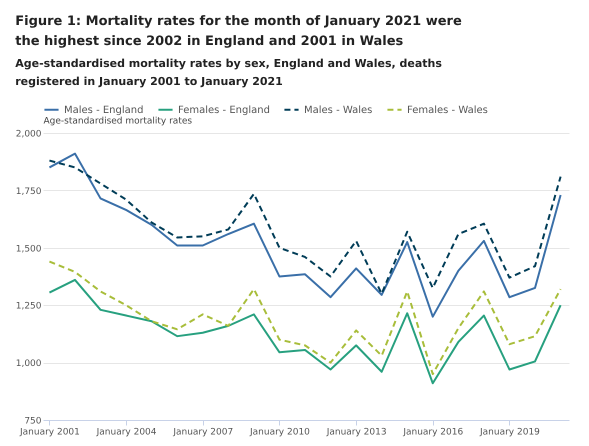  Describe the element at coordinates (203, 433) in the screenshot. I see `x-tick-label: January 2007` at that location.